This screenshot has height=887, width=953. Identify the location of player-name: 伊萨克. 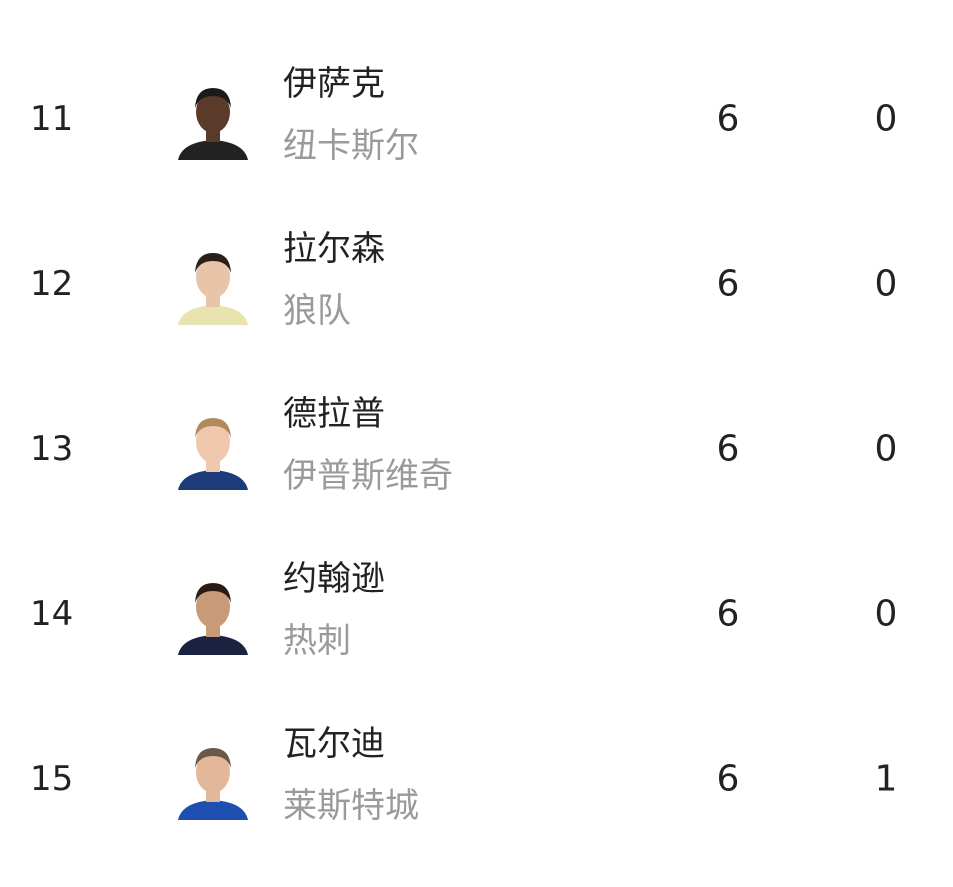
(334, 84).